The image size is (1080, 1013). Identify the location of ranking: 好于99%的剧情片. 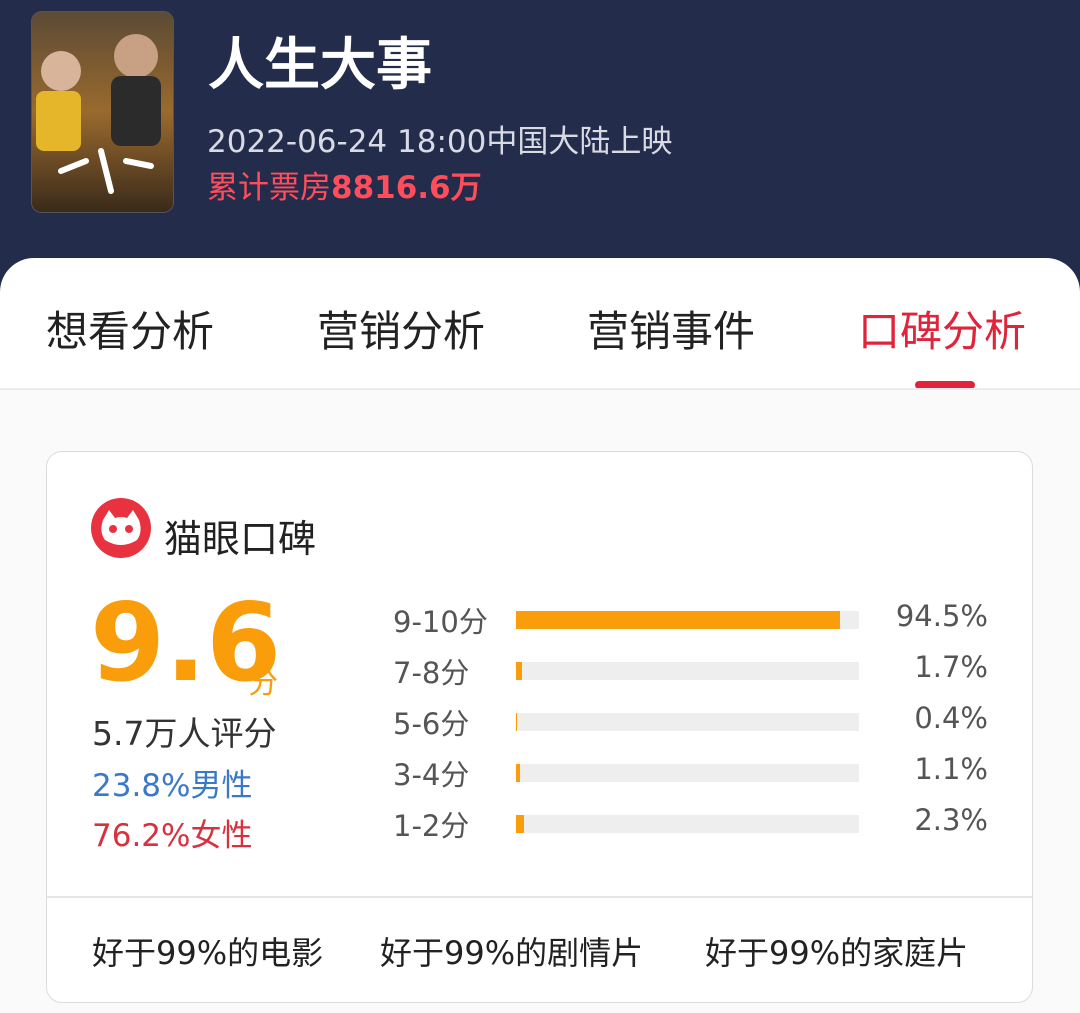
(512, 953).